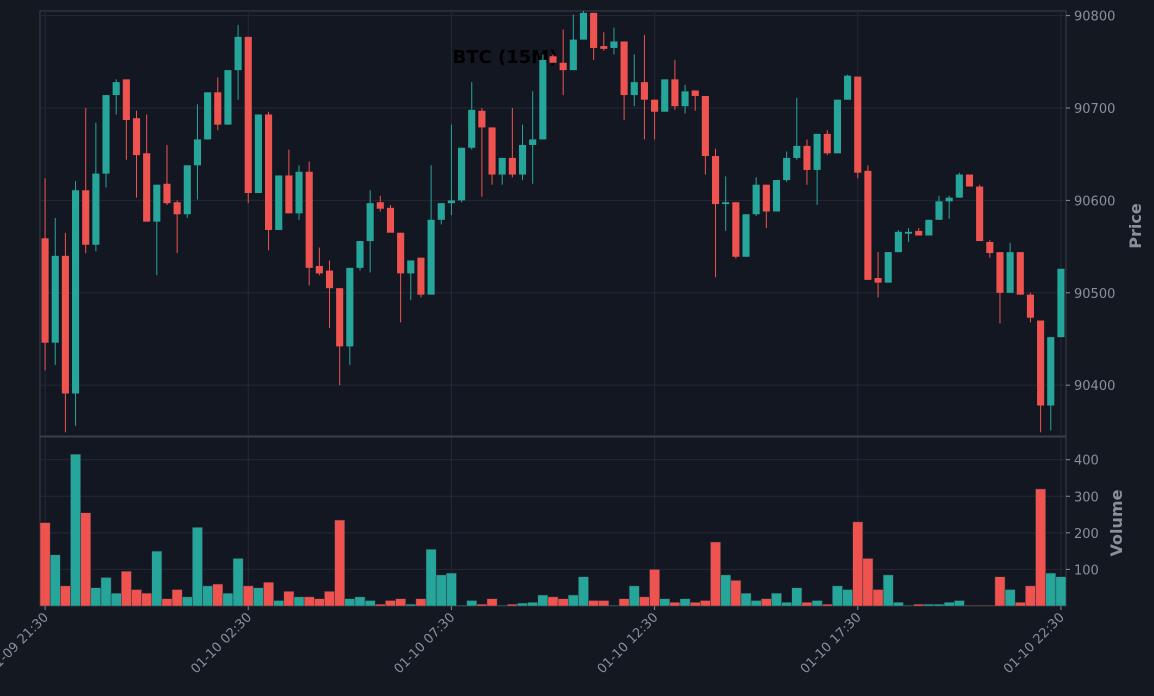 The width and height of the screenshot is (1154, 696). Describe the element at coordinates (1094, 294) in the screenshot. I see `y-tick-label: 90500` at that location.